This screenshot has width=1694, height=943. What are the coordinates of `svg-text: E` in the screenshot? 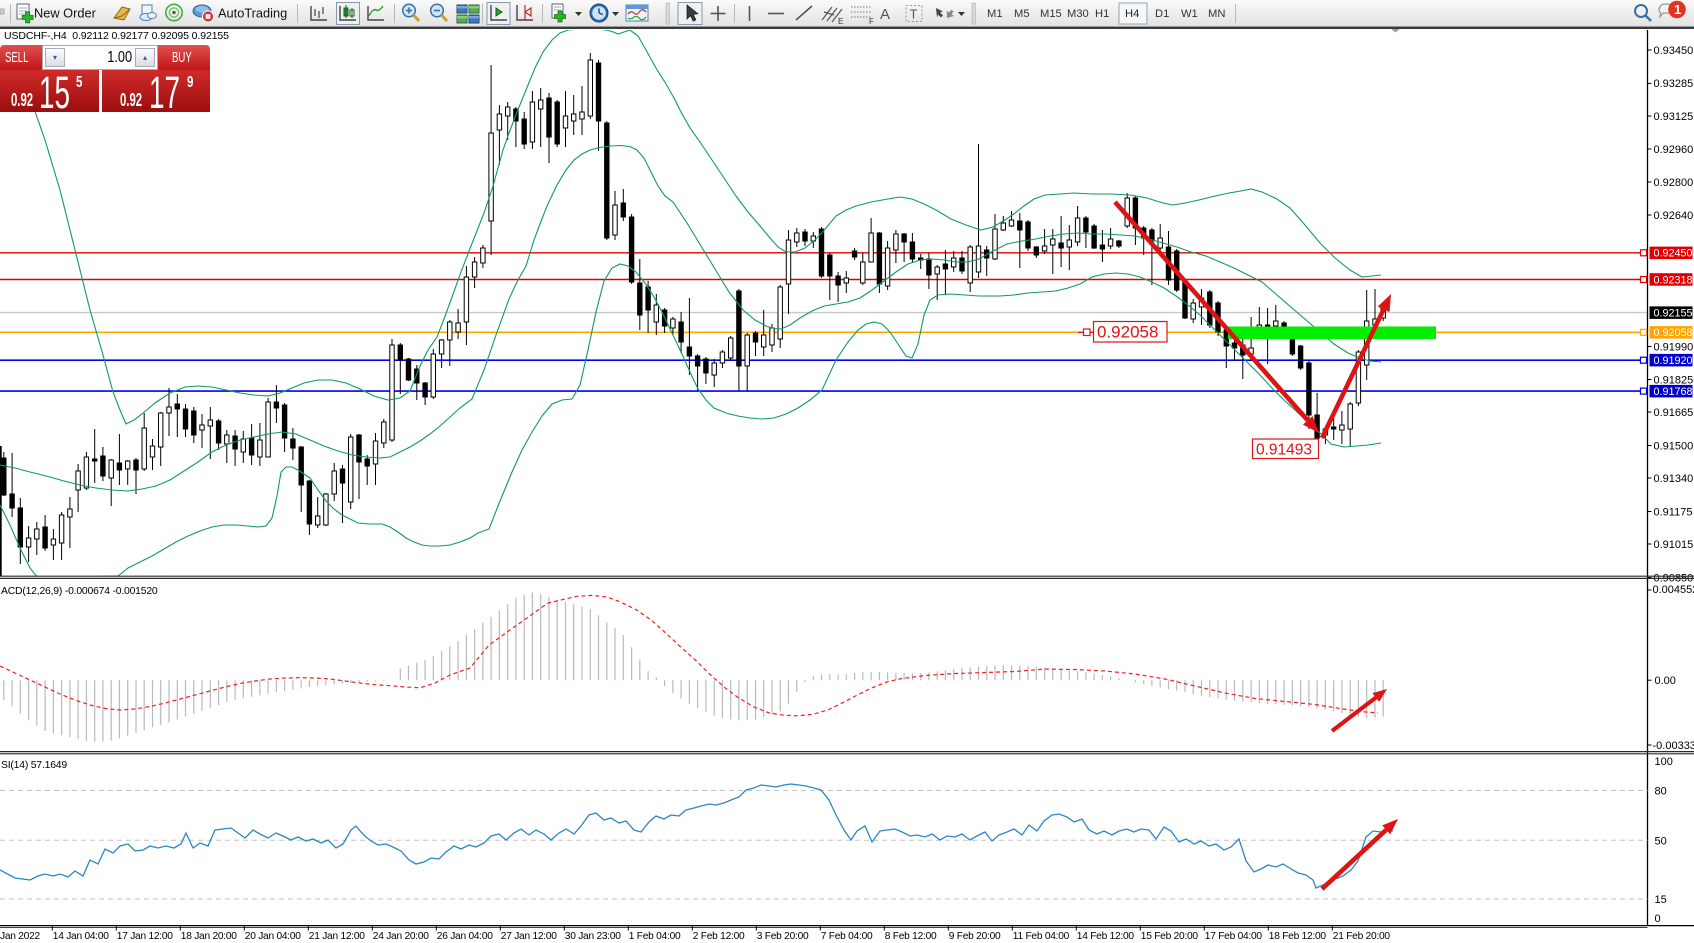 It's located at (840, 21).